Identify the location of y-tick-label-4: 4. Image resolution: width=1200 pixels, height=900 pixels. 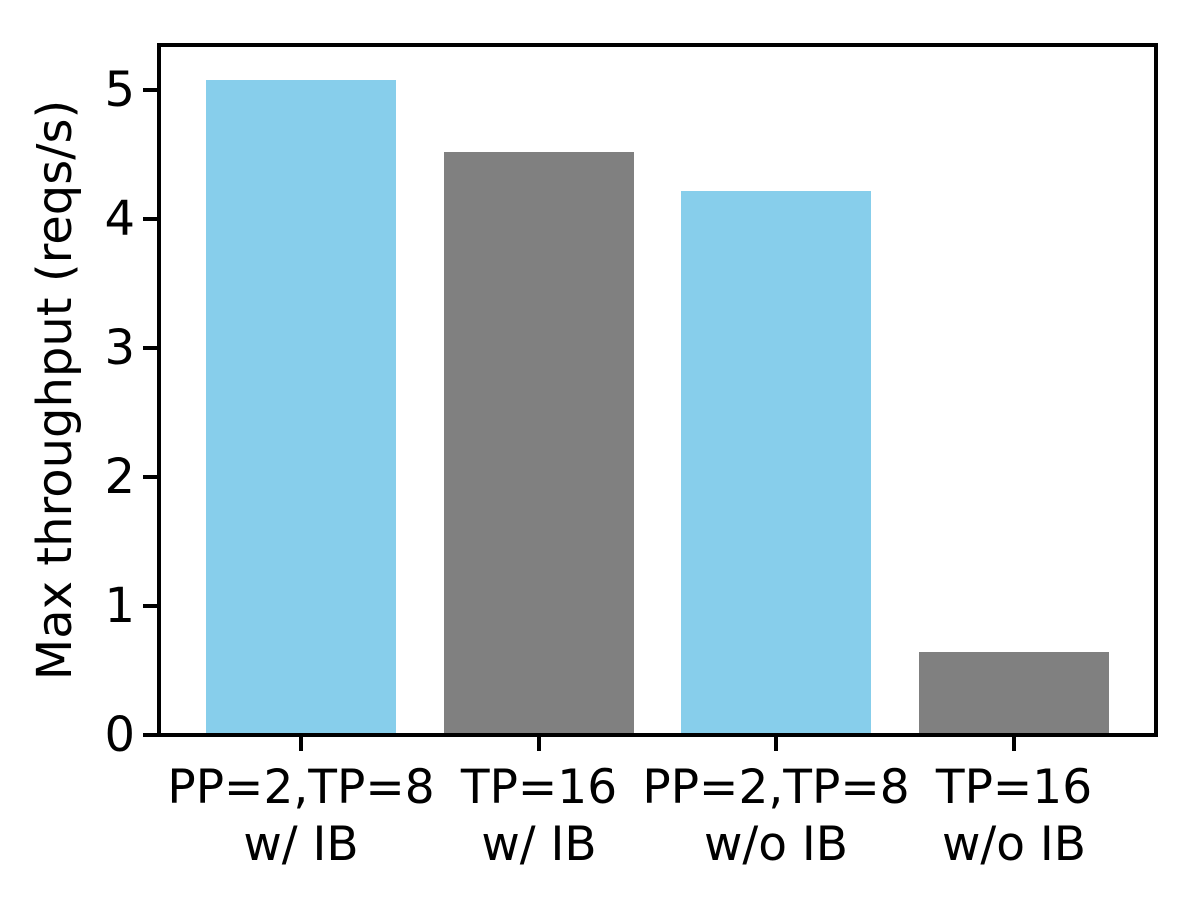
(119, 219).